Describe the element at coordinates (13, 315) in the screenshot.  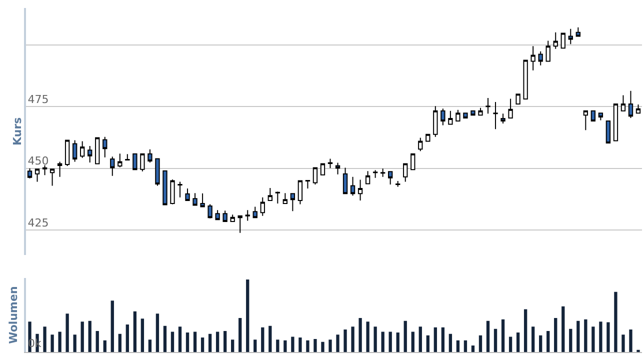
I see `y-axis-title: Wolumen` at that location.